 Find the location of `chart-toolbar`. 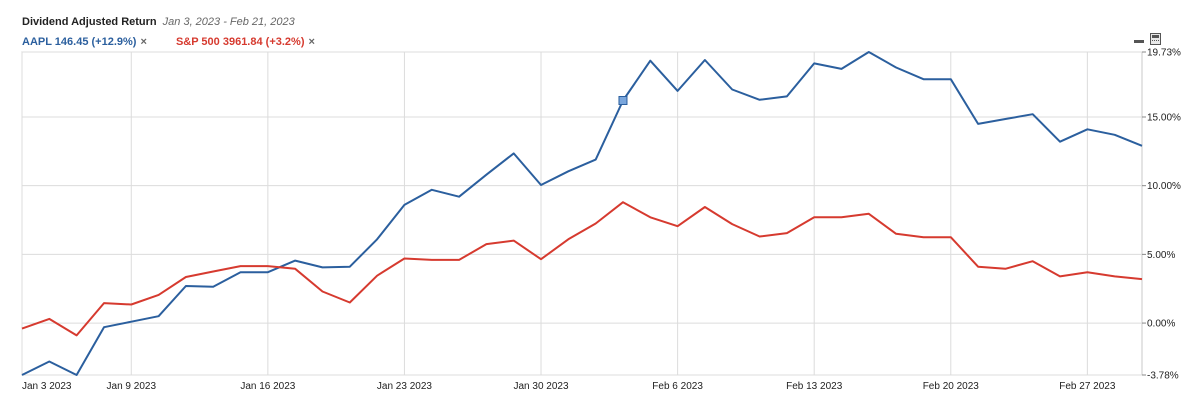

chart-toolbar is located at coordinates (1150, 40).